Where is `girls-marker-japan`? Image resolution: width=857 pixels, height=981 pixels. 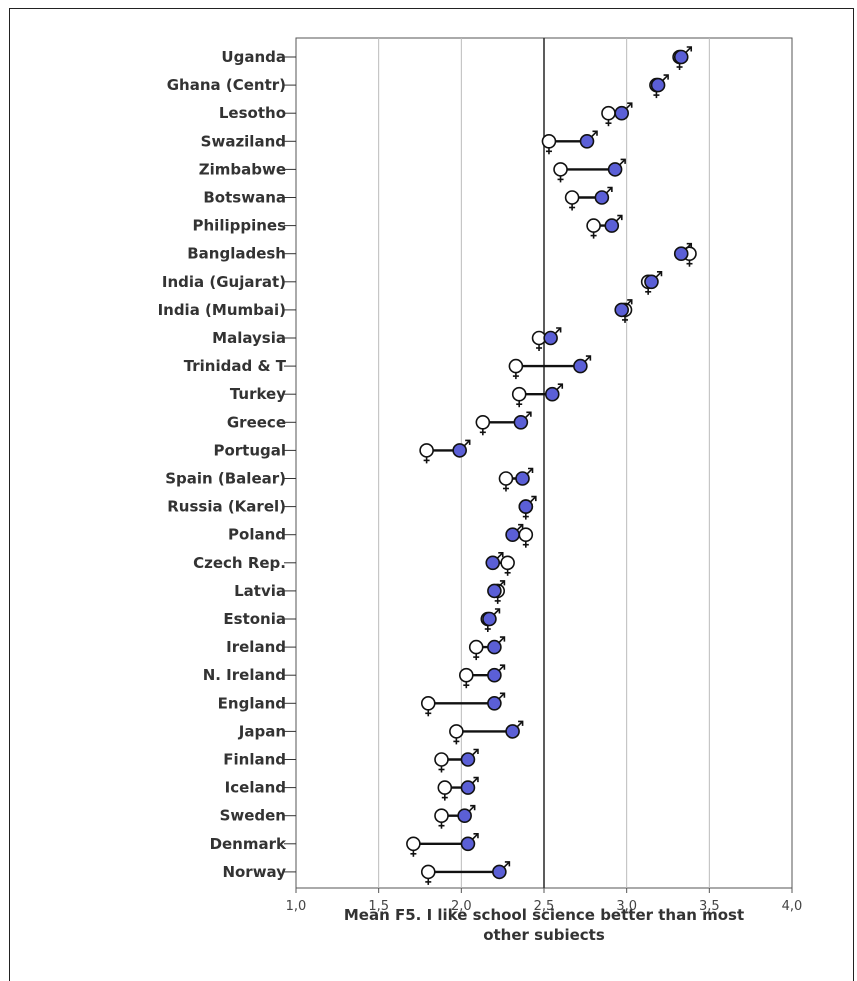
girls-marker-japan is located at coordinates (456, 734).